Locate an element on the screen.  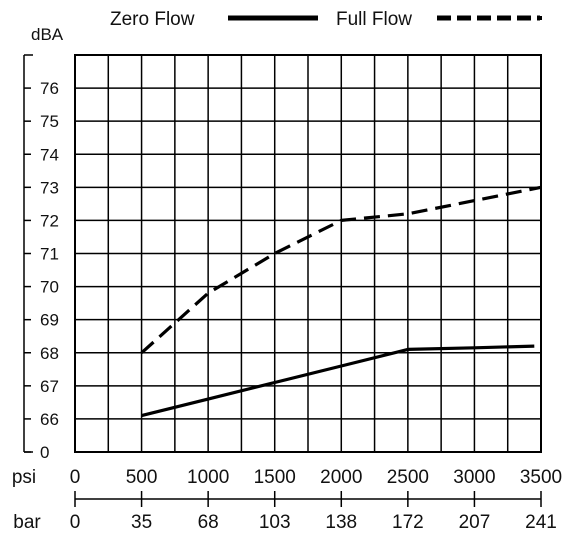
x-axis-bar-label: bar is located at coordinates (27, 522).